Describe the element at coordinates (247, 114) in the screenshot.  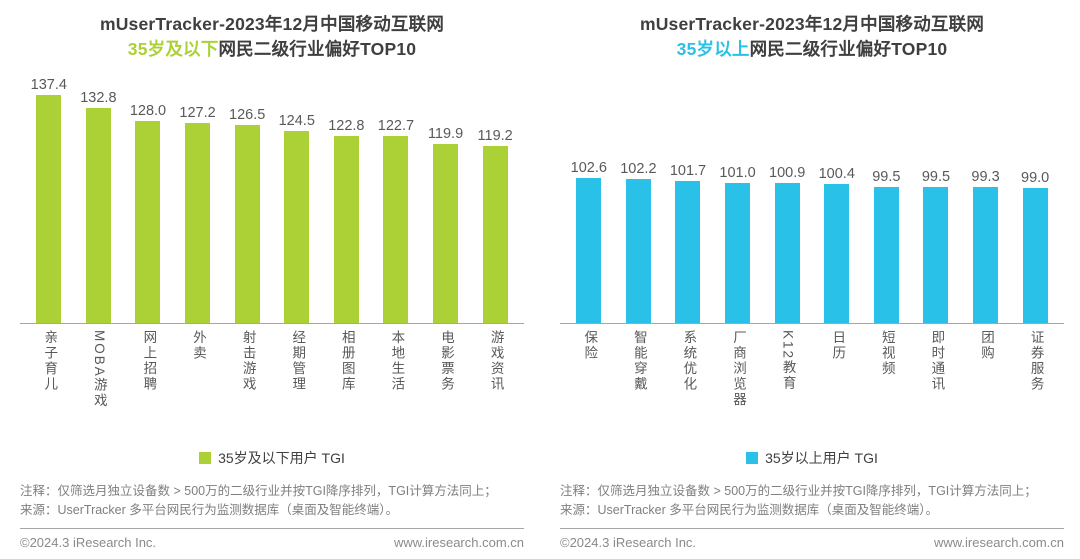
I see `bar-value-label: 126.5` at that location.